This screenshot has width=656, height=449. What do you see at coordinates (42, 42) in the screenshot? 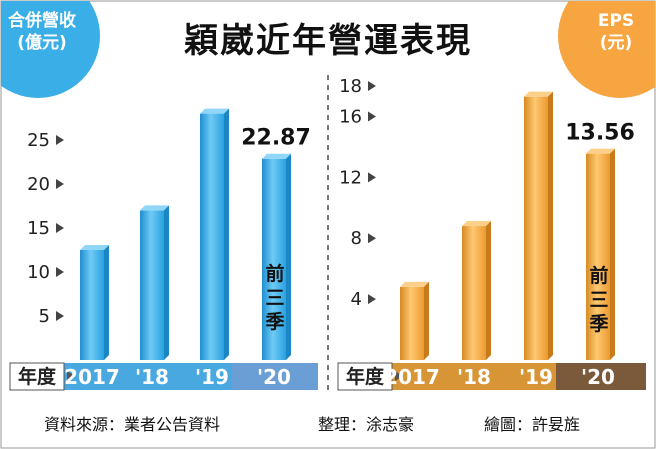
I see `ylabel-line: (億元)` at bounding box center [42, 42].